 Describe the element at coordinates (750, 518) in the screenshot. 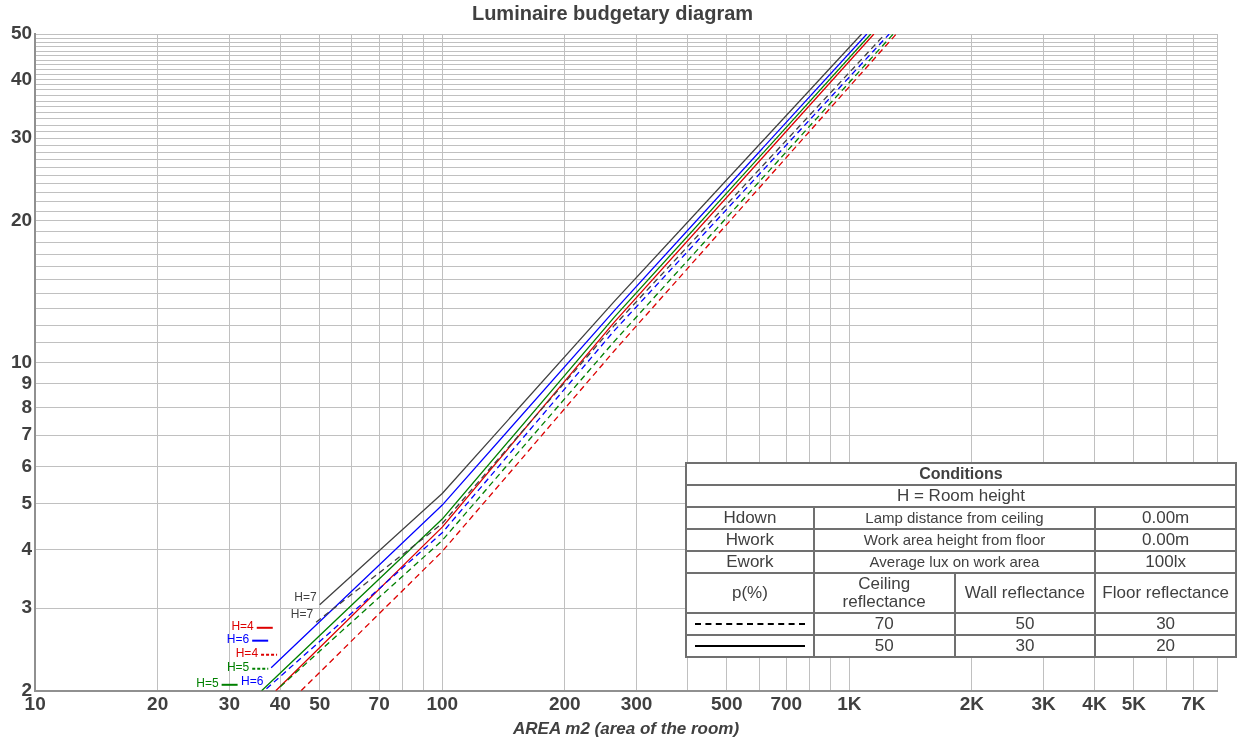

I see `annotation: Hdown` at that location.